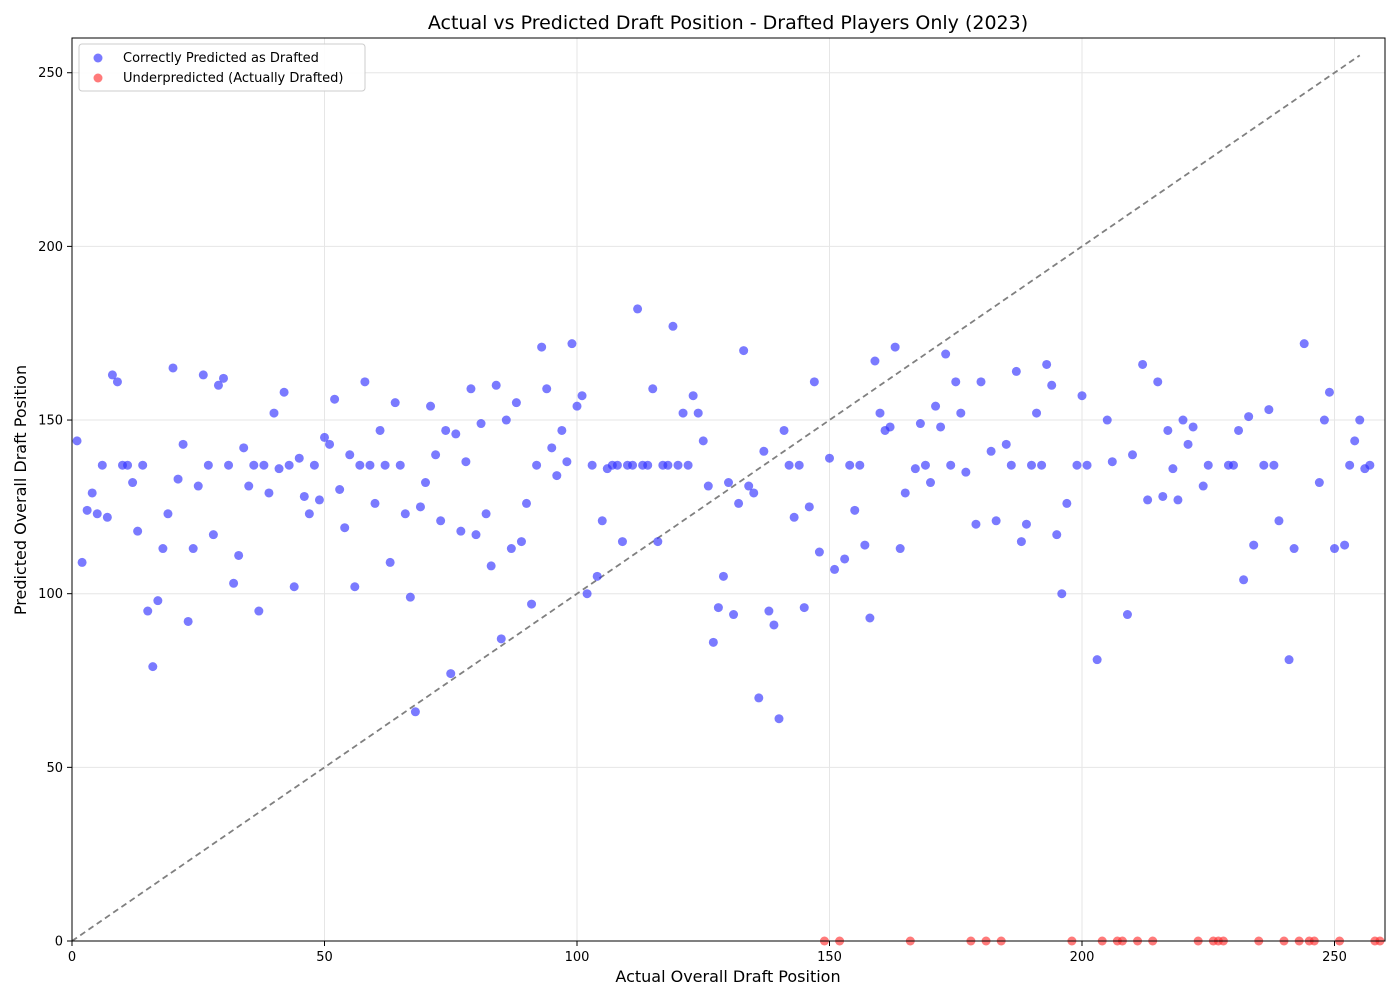 This screenshot has width=1400, height=1000. Describe the element at coordinates (54, 768) in the screenshot. I see `y-tick-label: 50` at that location.